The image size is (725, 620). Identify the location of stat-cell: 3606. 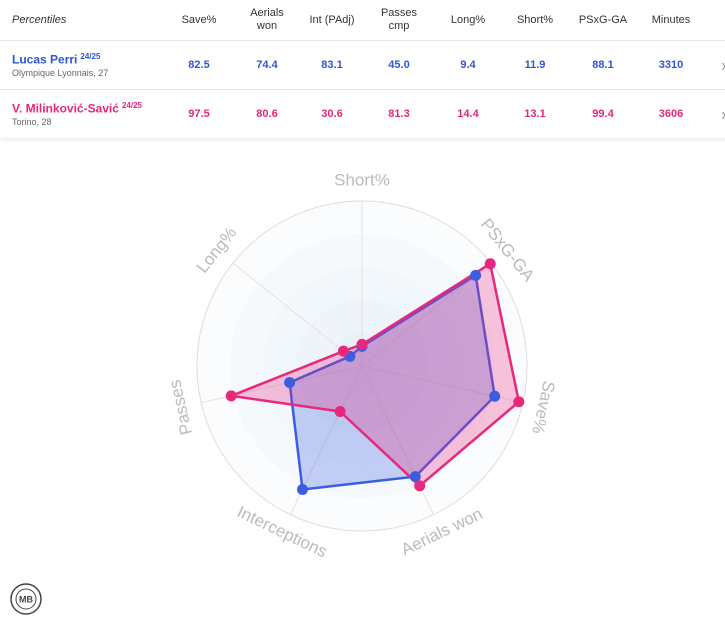
(671, 113).